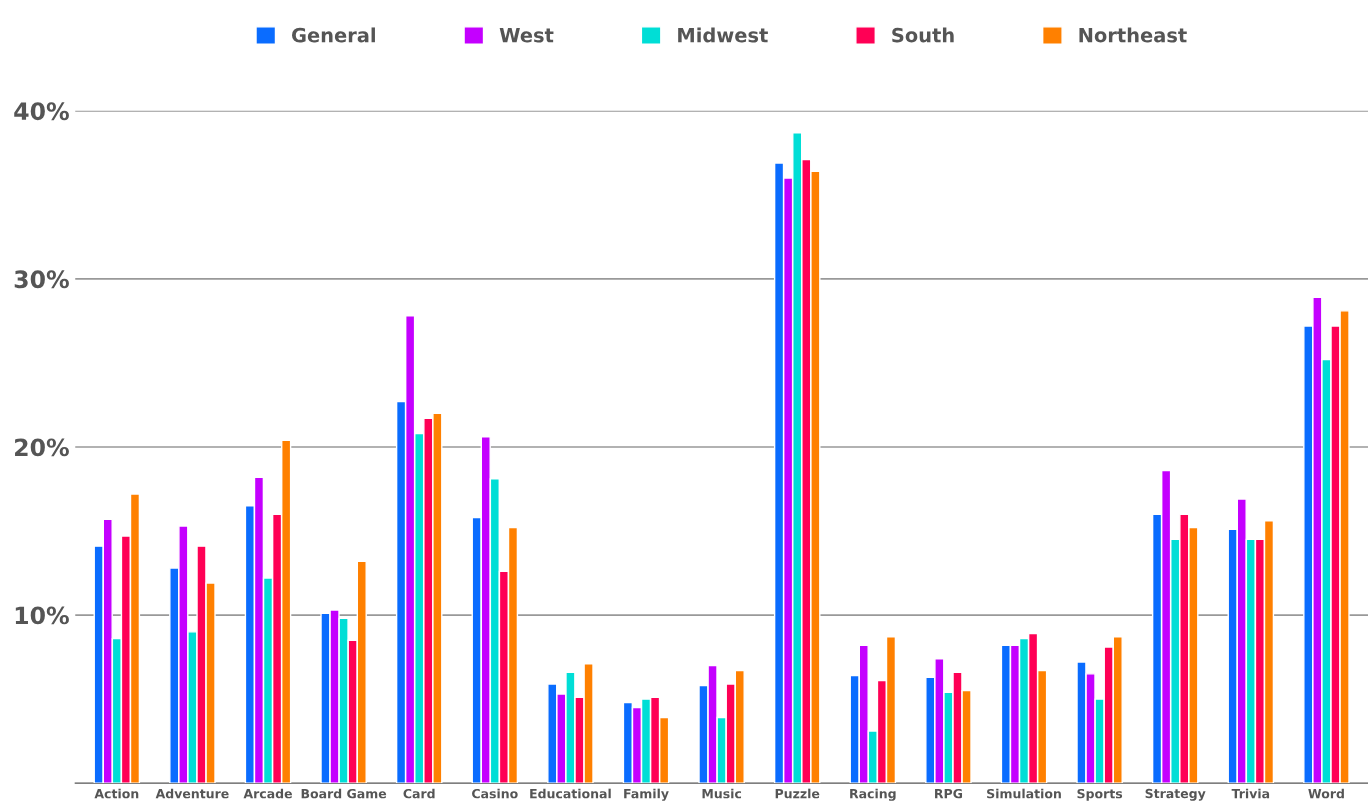  Describe the element at coordinates (526, 35) in the screenshot. I see `legend-label: West` at that location.